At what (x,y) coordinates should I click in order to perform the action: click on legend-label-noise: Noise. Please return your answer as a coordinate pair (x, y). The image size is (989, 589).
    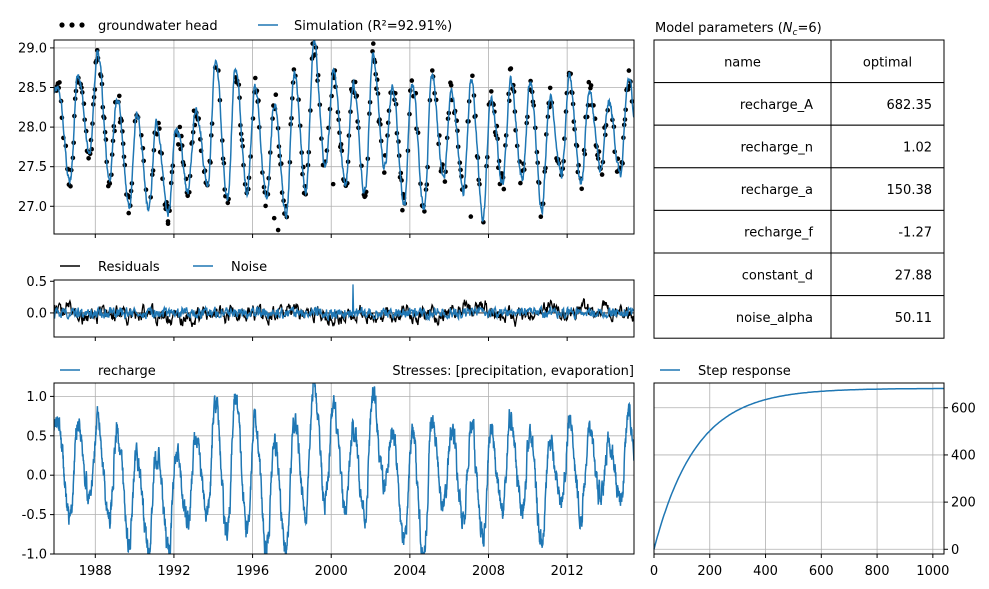
    Looking at the image, I should click on (249, 267).